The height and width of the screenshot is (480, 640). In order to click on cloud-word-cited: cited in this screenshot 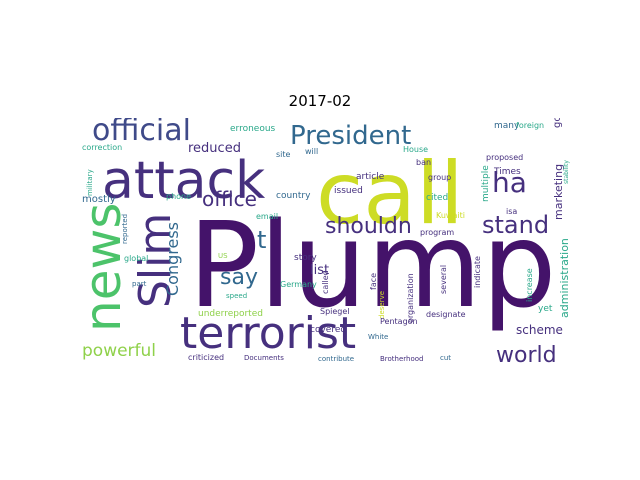, I will do `click(437, 198)`.